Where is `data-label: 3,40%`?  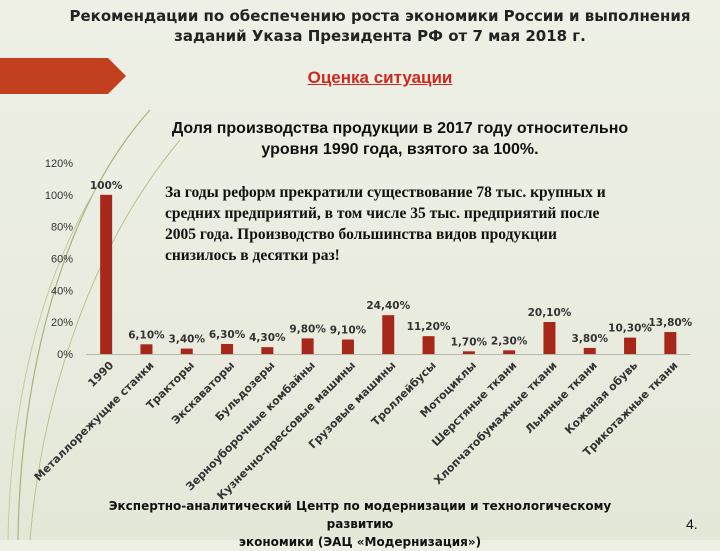 data-label: 3,40% is located at coordinates (187, 340).